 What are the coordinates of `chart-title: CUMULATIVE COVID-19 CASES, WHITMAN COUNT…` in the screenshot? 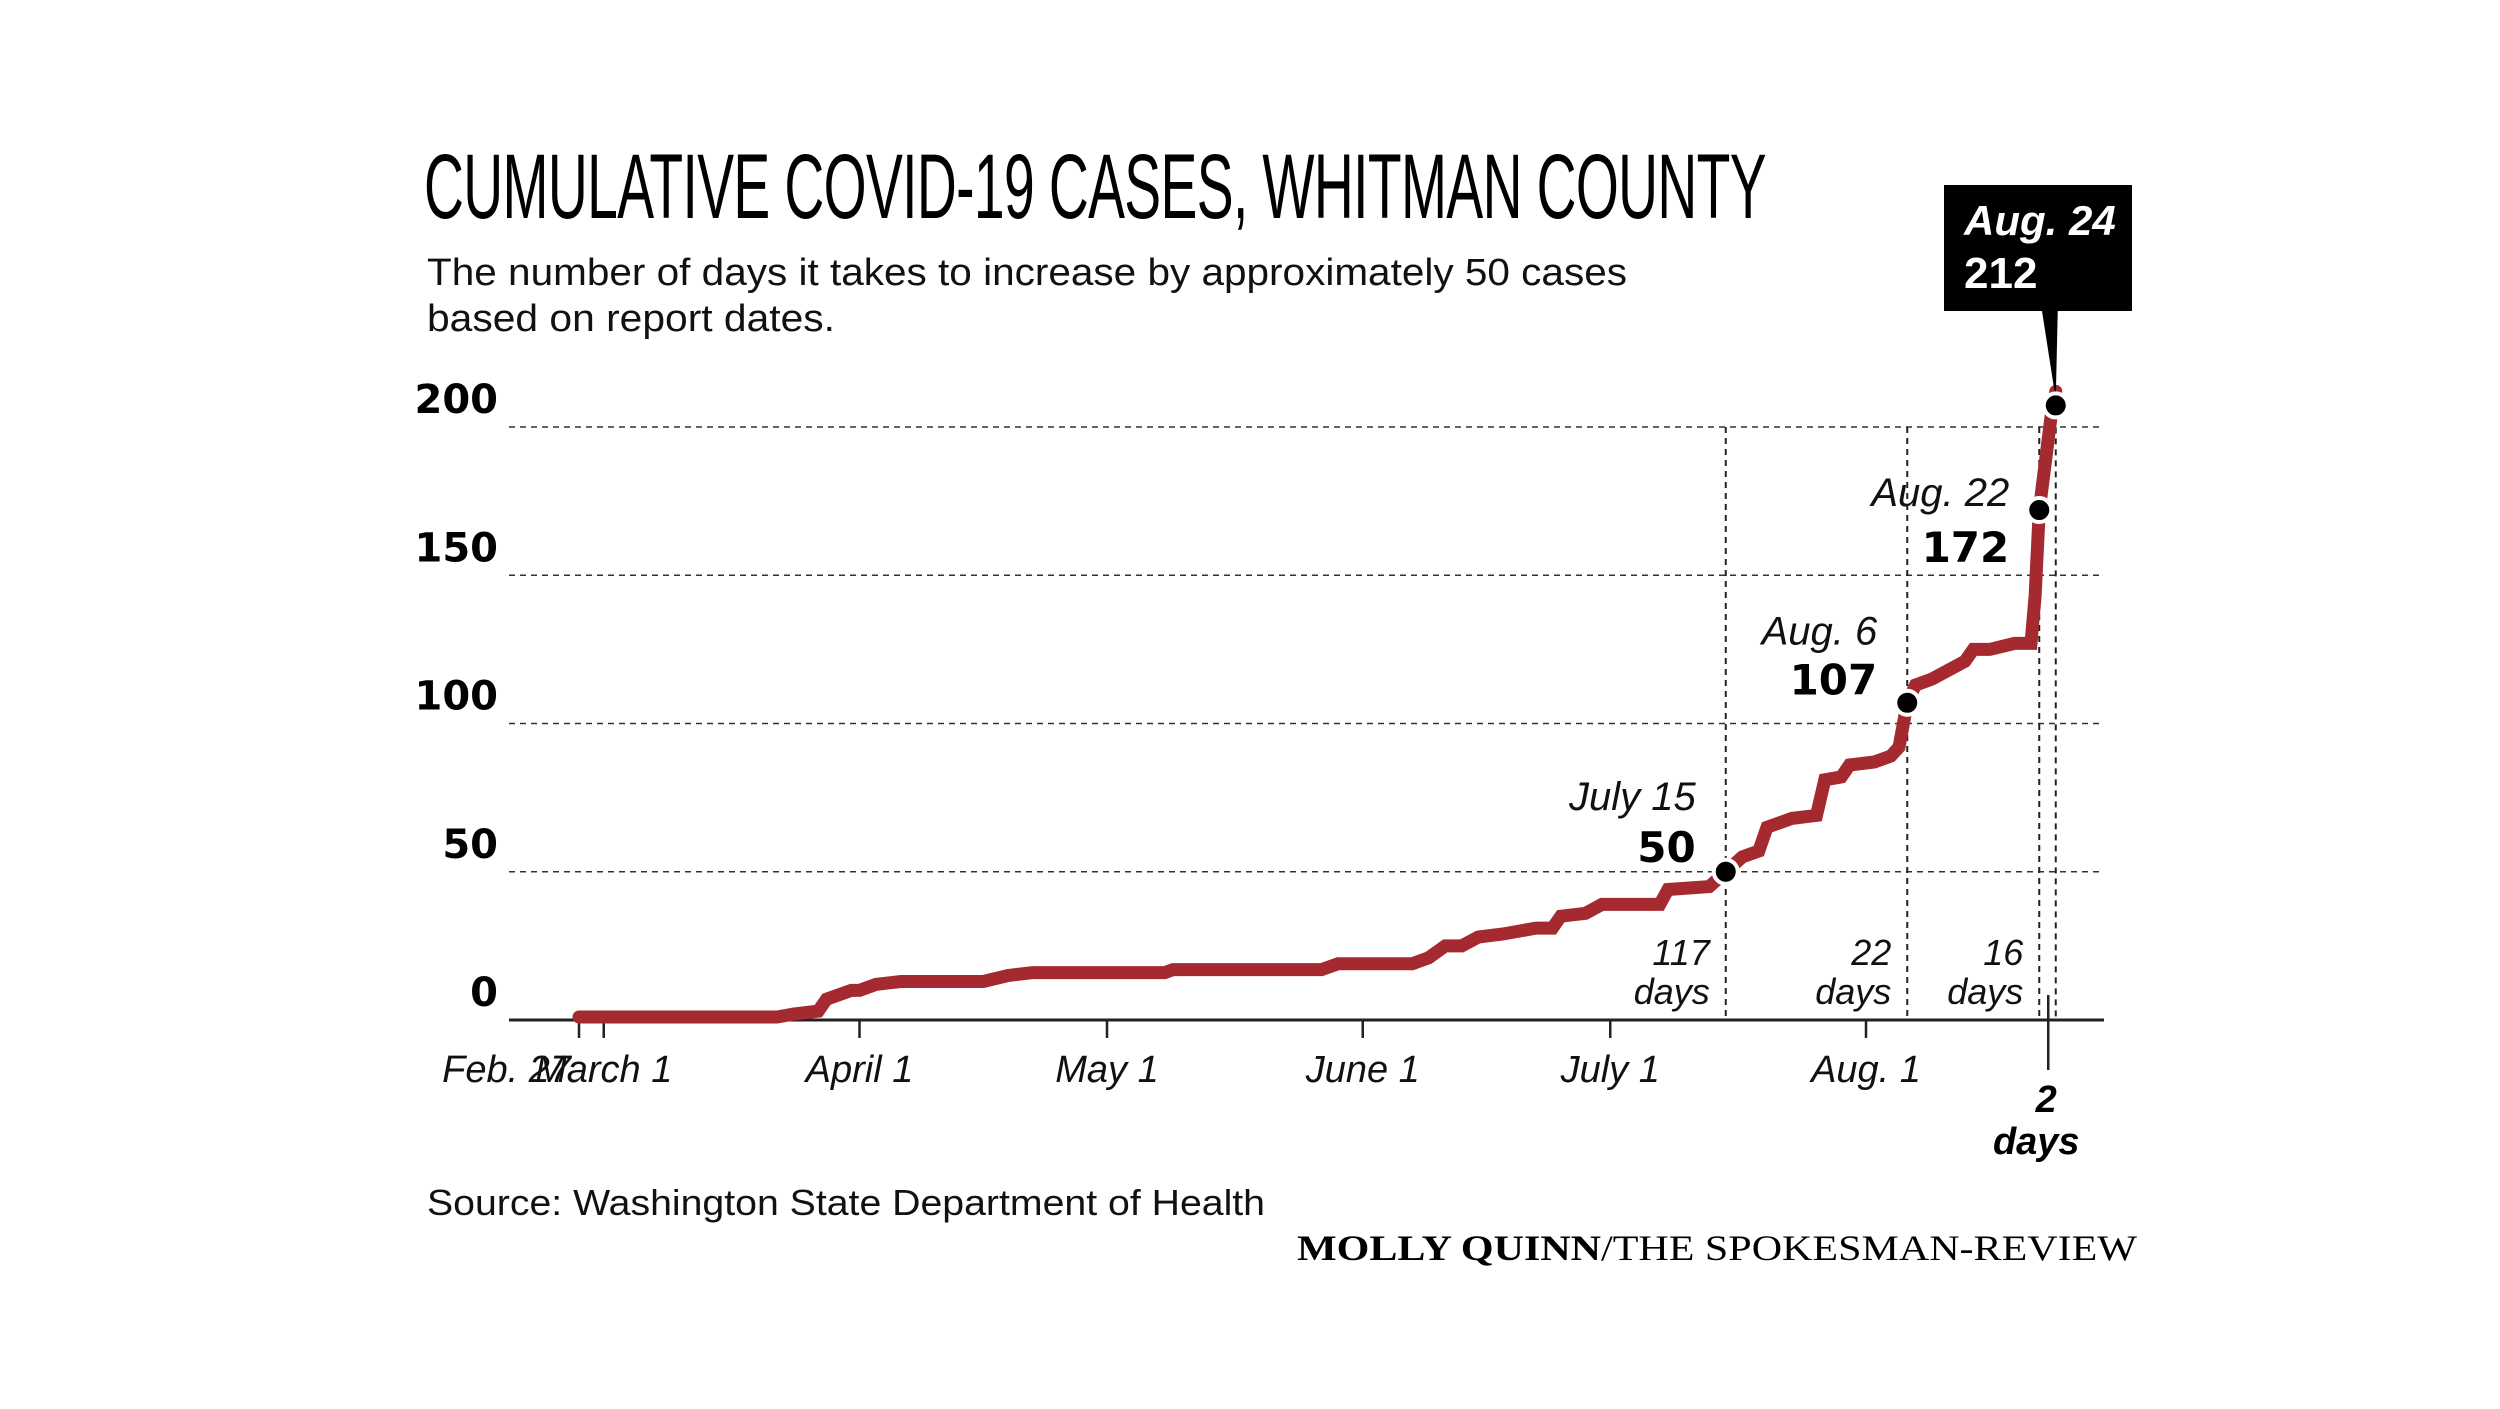 It's located at (1095, 187).